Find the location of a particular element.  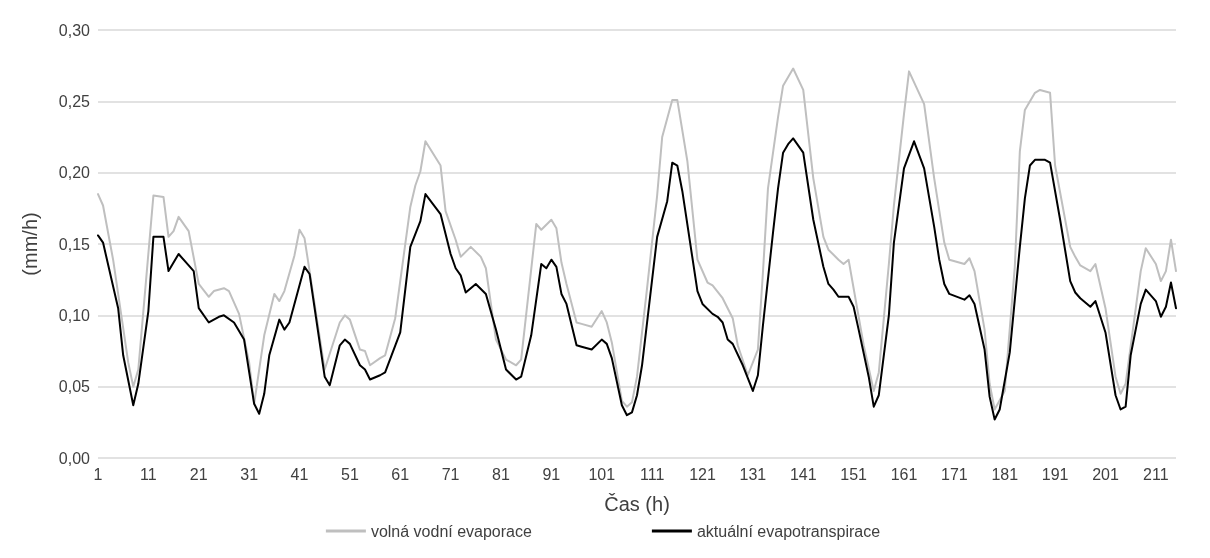

x-tick-label: 211 is located at coordinates (1156, 474).